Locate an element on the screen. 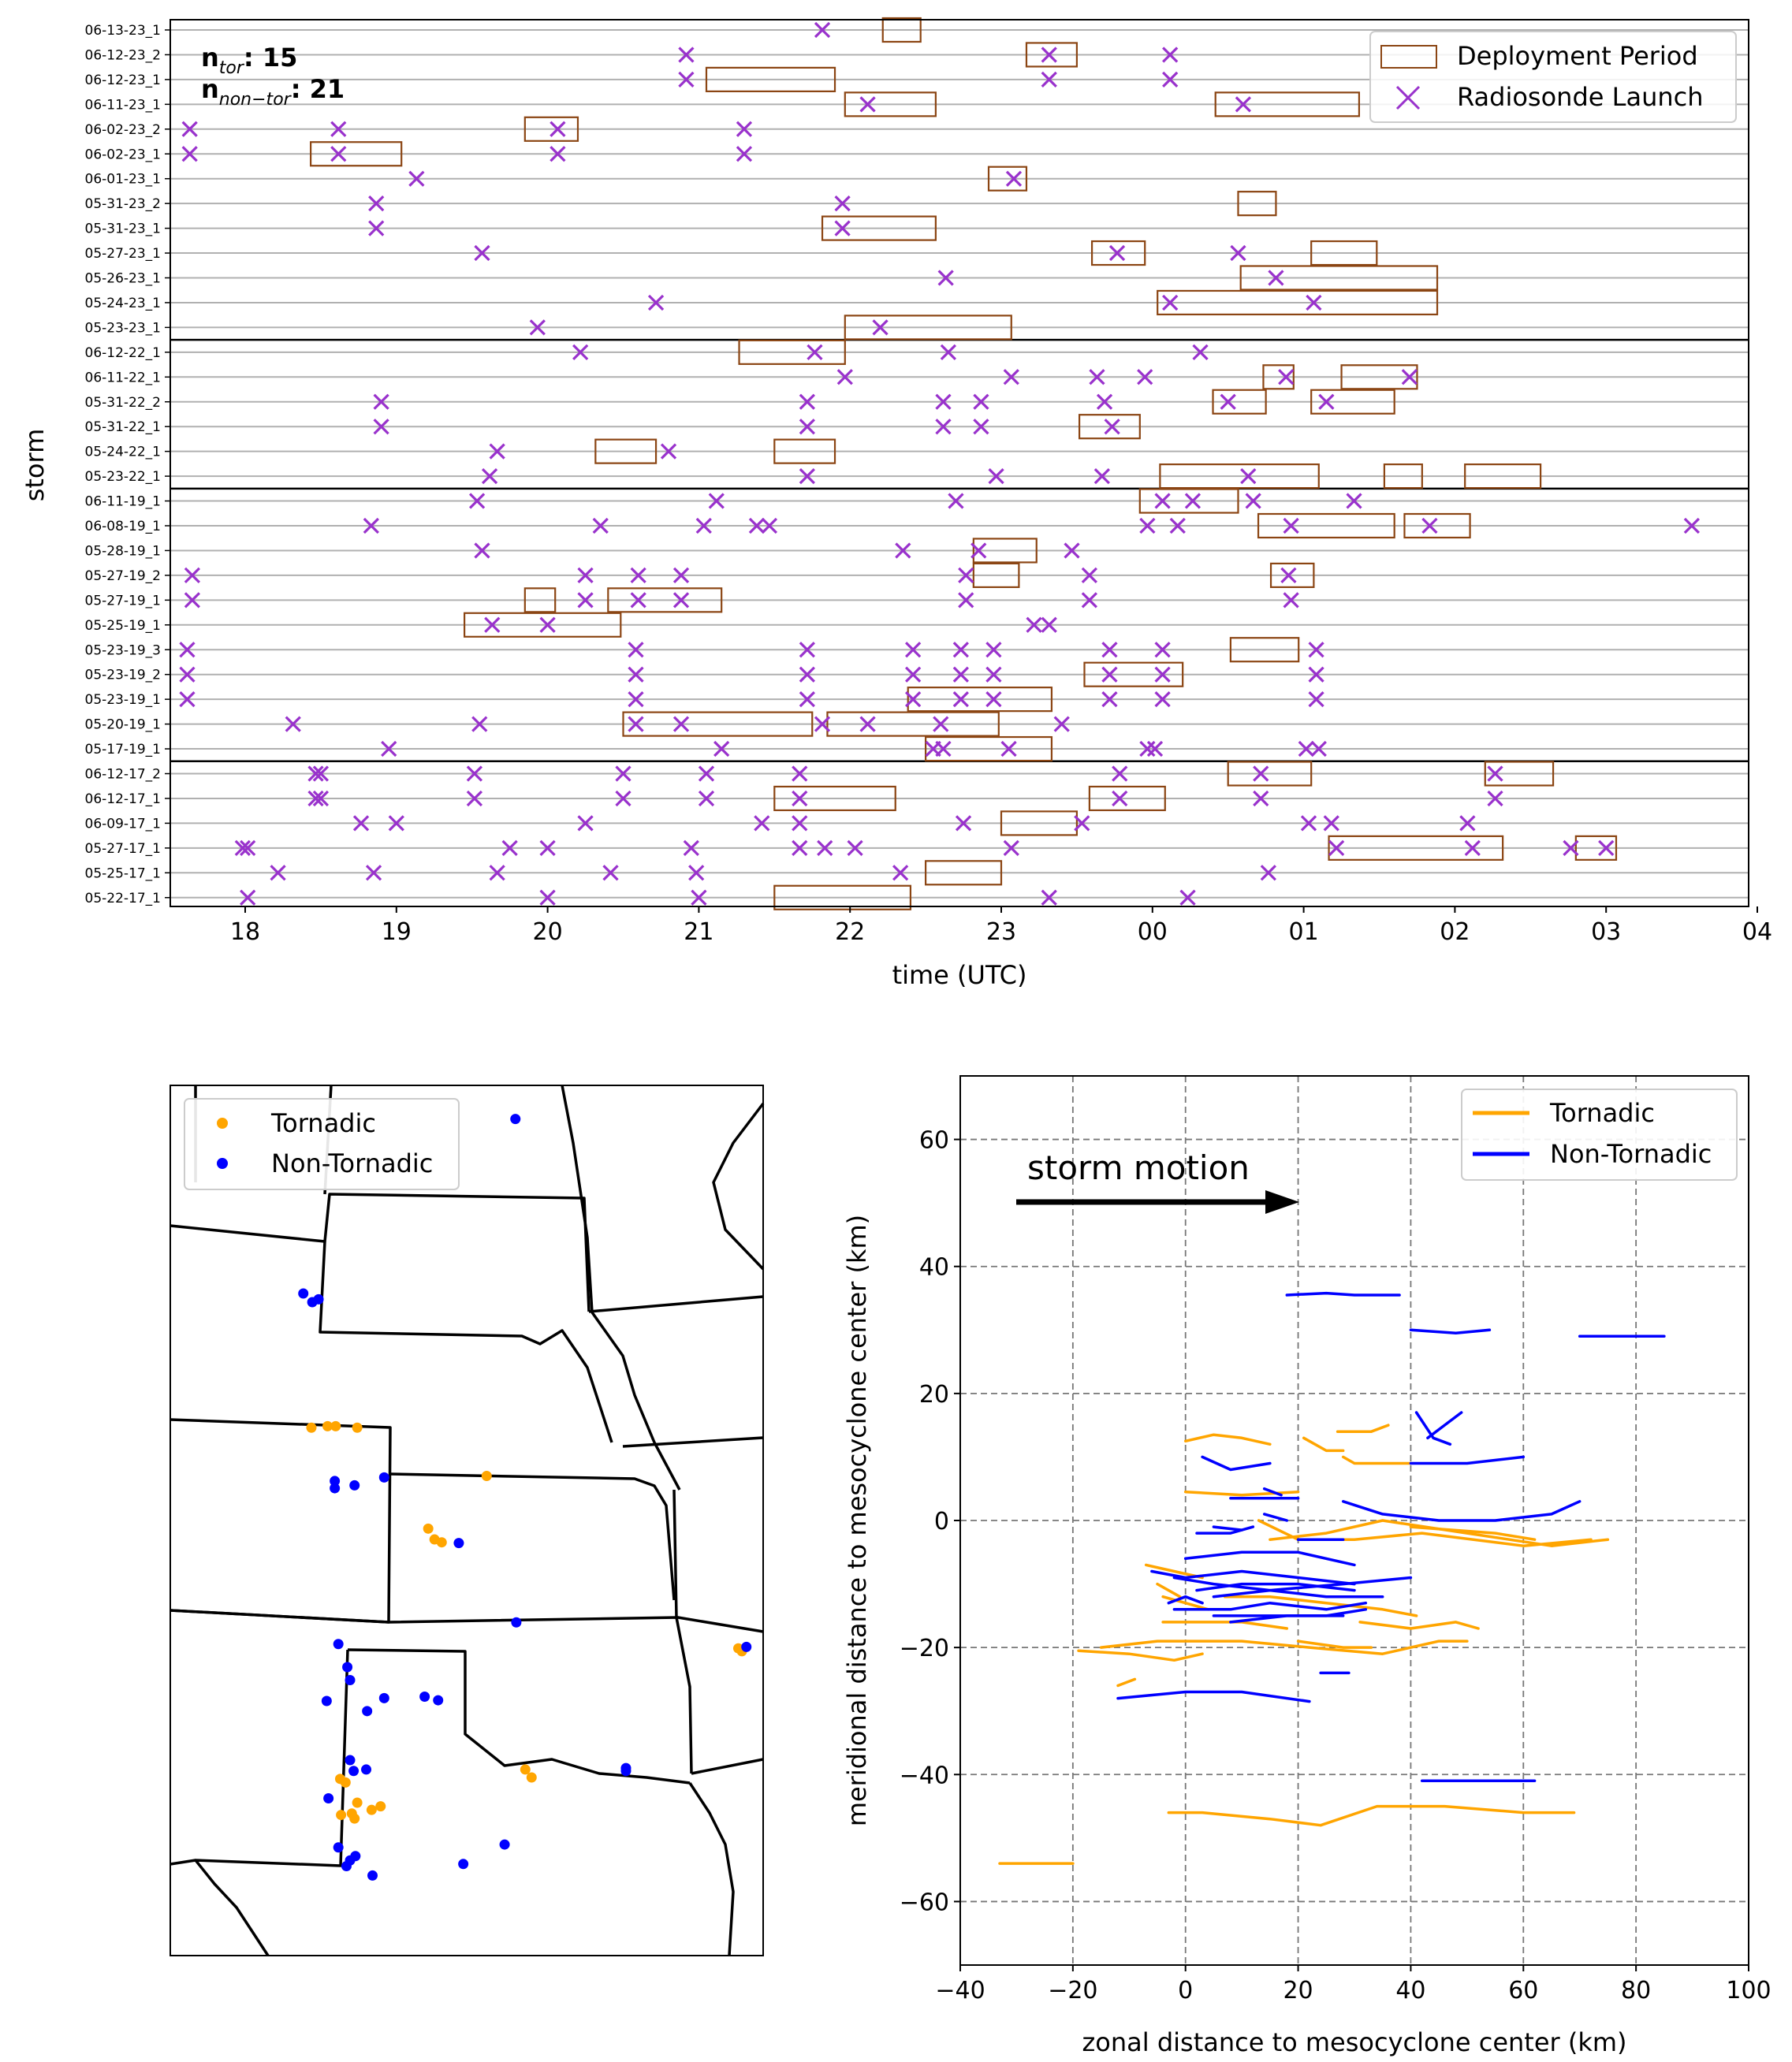 The height and width of the screenshot is (2062, 1792). deployment-period-legend-label: Deployment Period is located at coordinates (1577, 56).